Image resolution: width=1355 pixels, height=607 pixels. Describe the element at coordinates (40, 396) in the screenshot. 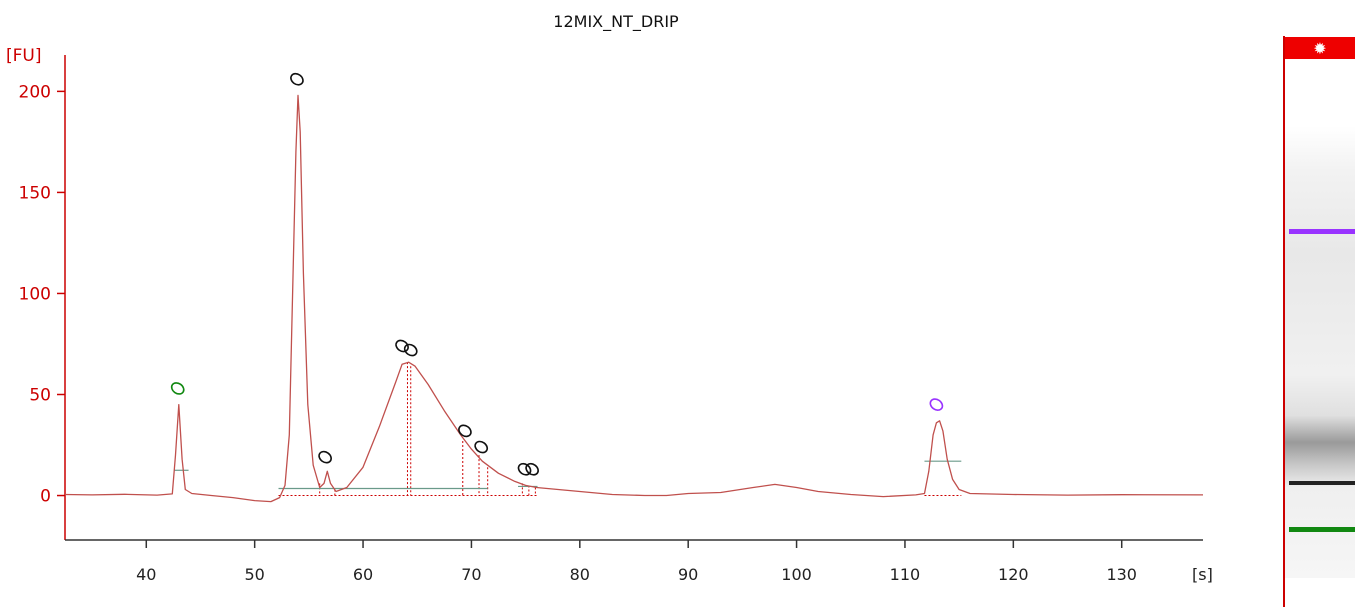

I see `y-tick-label: 50` at that location.